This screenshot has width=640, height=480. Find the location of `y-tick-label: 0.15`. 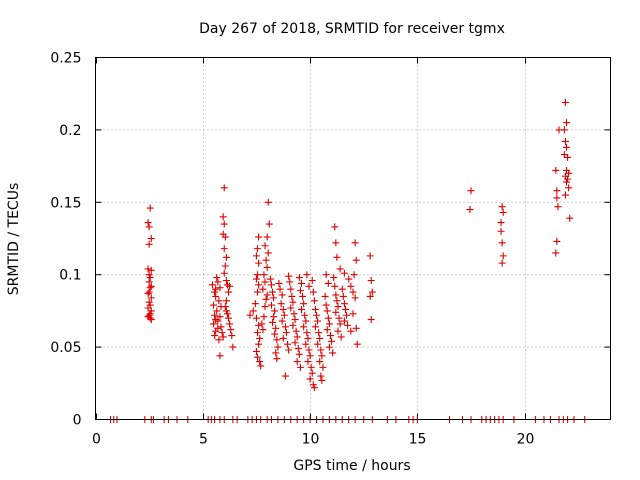

y-tick-label: 0.15 is located at coordinates (65, 203).